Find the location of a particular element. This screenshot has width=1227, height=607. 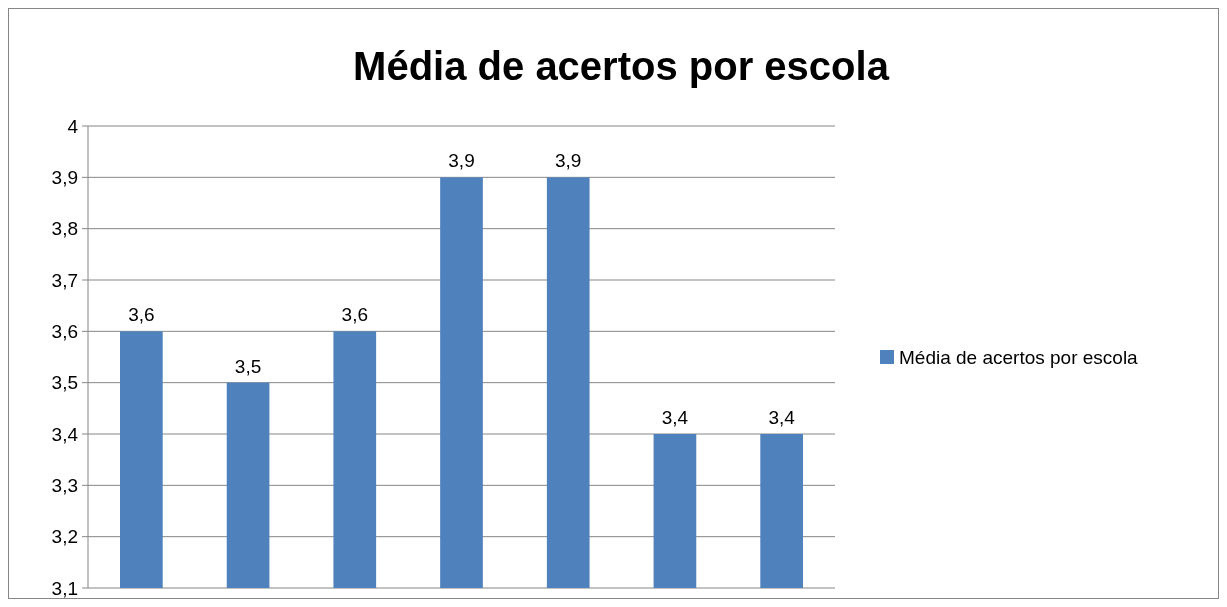

y-tick-label: 3,3 is located at coordinates (64, 485).